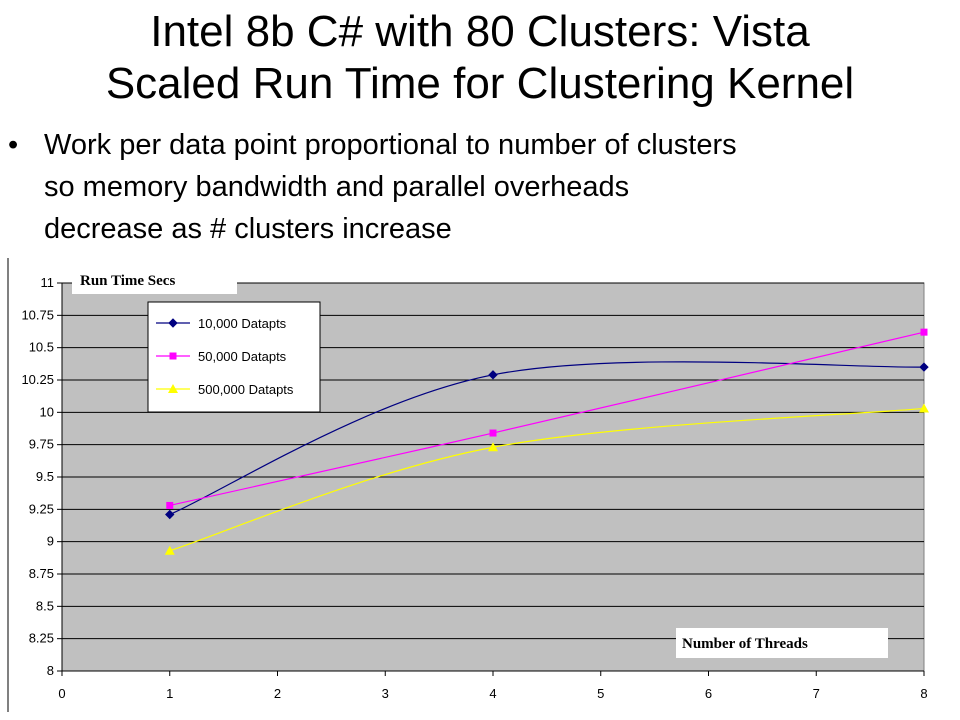 The width and height of the screenshot is (960, 720). What do you see at coordinates (41, 573) in the screenshot?
I see `y-tick-label: 8.75` at bounding box center [41, 573].